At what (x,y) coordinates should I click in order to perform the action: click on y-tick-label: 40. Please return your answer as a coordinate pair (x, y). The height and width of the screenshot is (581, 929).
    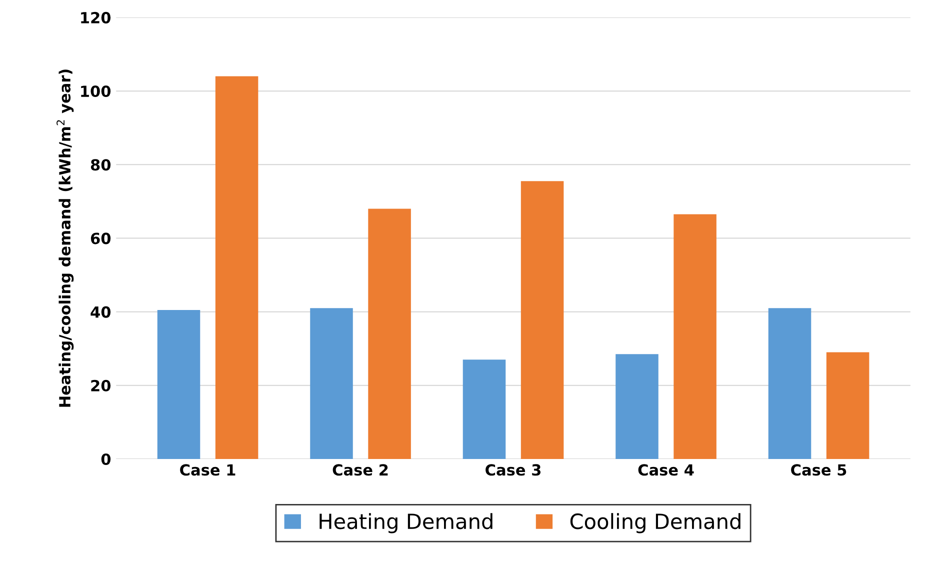
    Looking at the image, I should click on (100, 312).